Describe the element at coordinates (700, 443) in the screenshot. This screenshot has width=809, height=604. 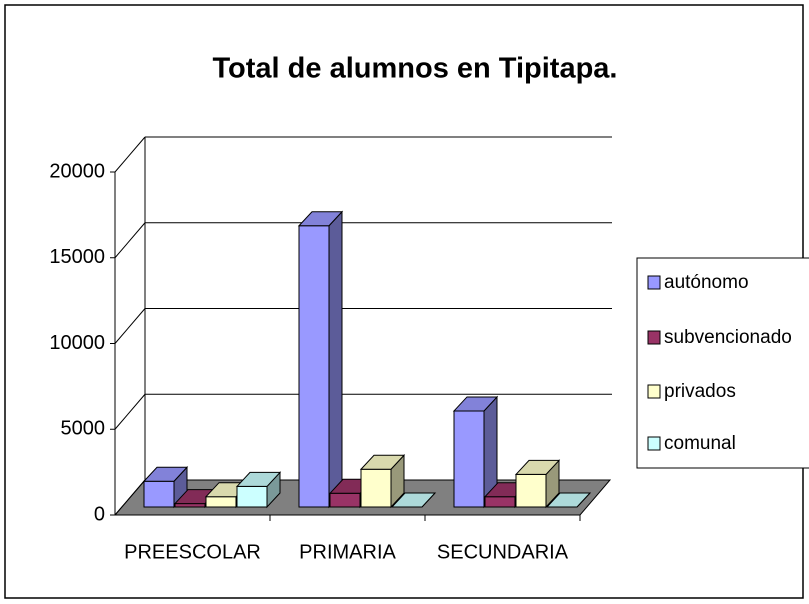
I see `legend-label: comunal` at that location.